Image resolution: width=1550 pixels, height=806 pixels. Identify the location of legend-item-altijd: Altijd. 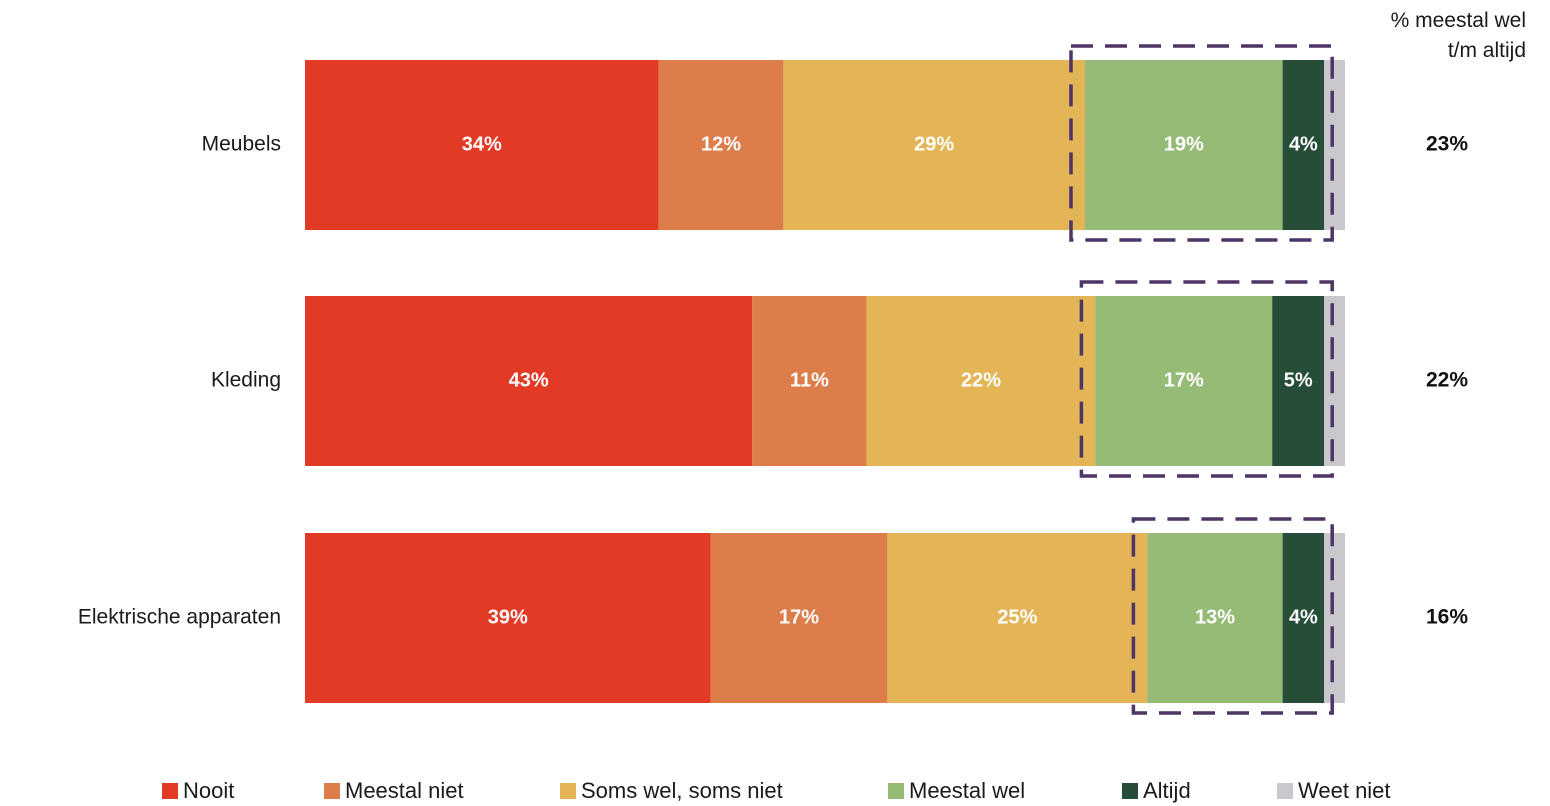
(1156, 791).